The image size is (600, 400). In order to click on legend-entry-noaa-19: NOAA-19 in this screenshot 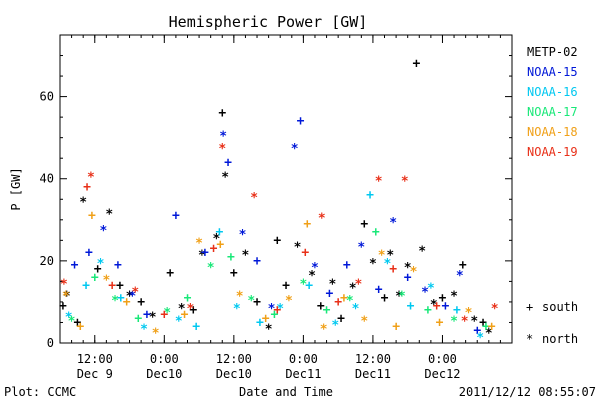, I will do `click(552, 152)`.